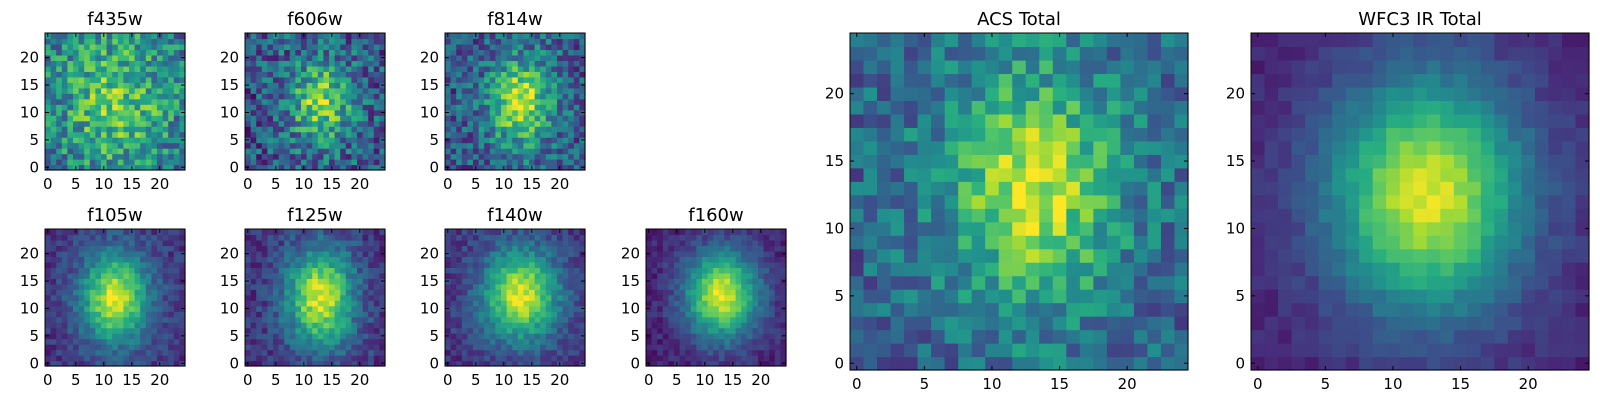 Image resolution: width=1600 pixels, height=400 pixels. Describe the element at coordinates (34, 363) in the screenshot. I see `y-tick-label: 0` at that location.